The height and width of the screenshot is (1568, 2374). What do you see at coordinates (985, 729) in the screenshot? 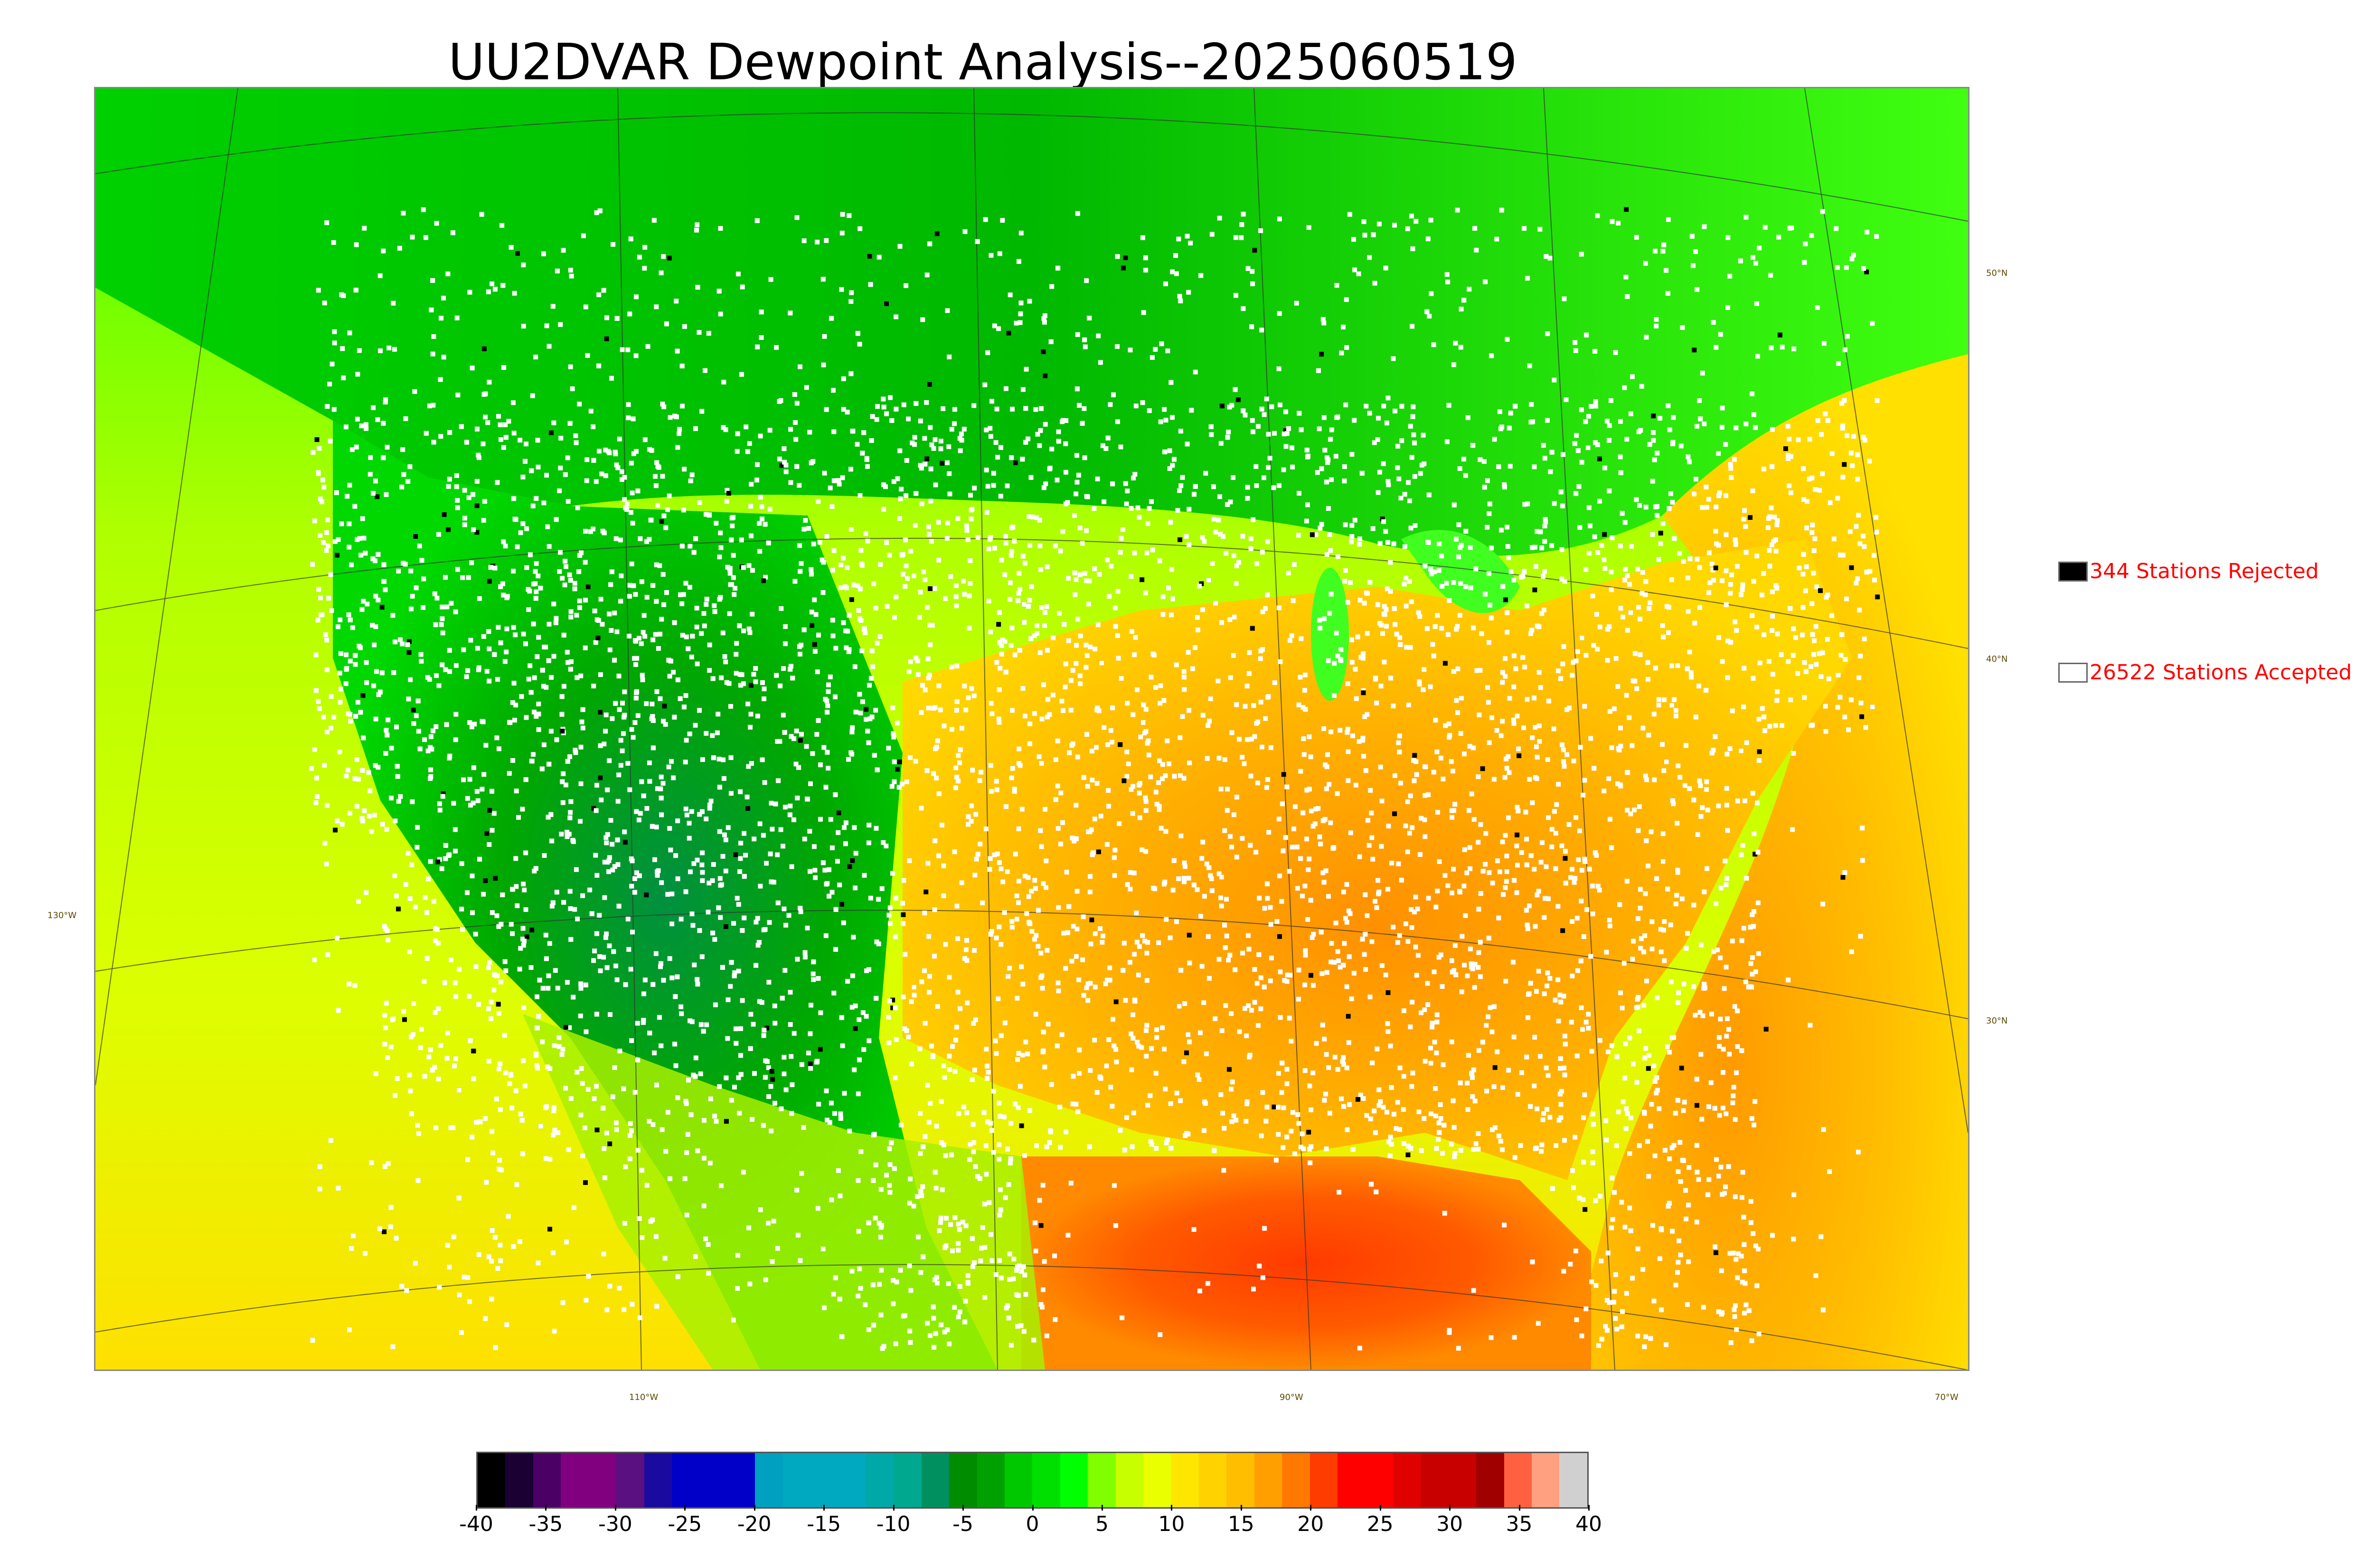
I see `graticule-line` at bounding box center [985, 729].